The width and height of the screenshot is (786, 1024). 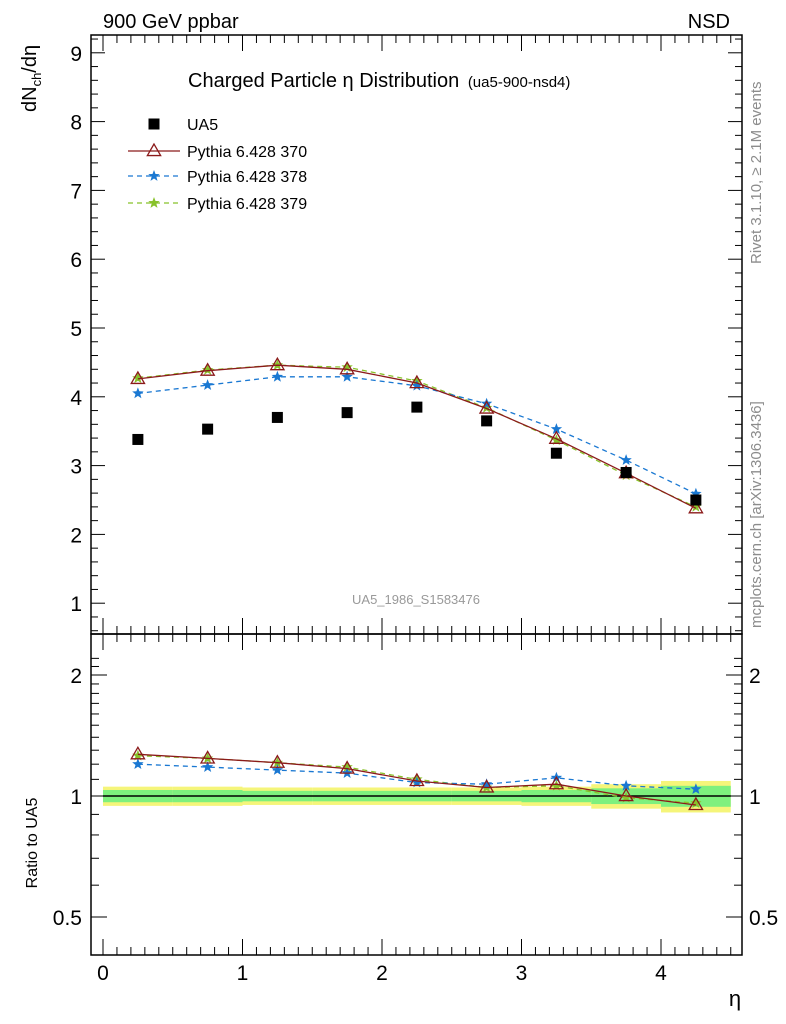 I want to click on chart-title-tag: (ua5-900-nsd4), so click(x=519, y=82).